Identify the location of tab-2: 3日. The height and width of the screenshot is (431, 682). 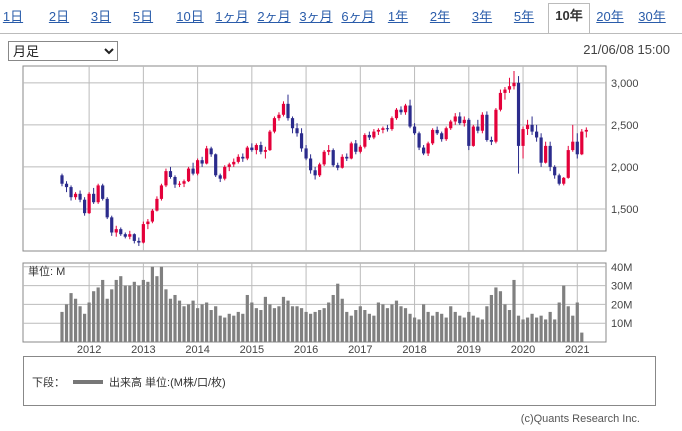
(101, 16).